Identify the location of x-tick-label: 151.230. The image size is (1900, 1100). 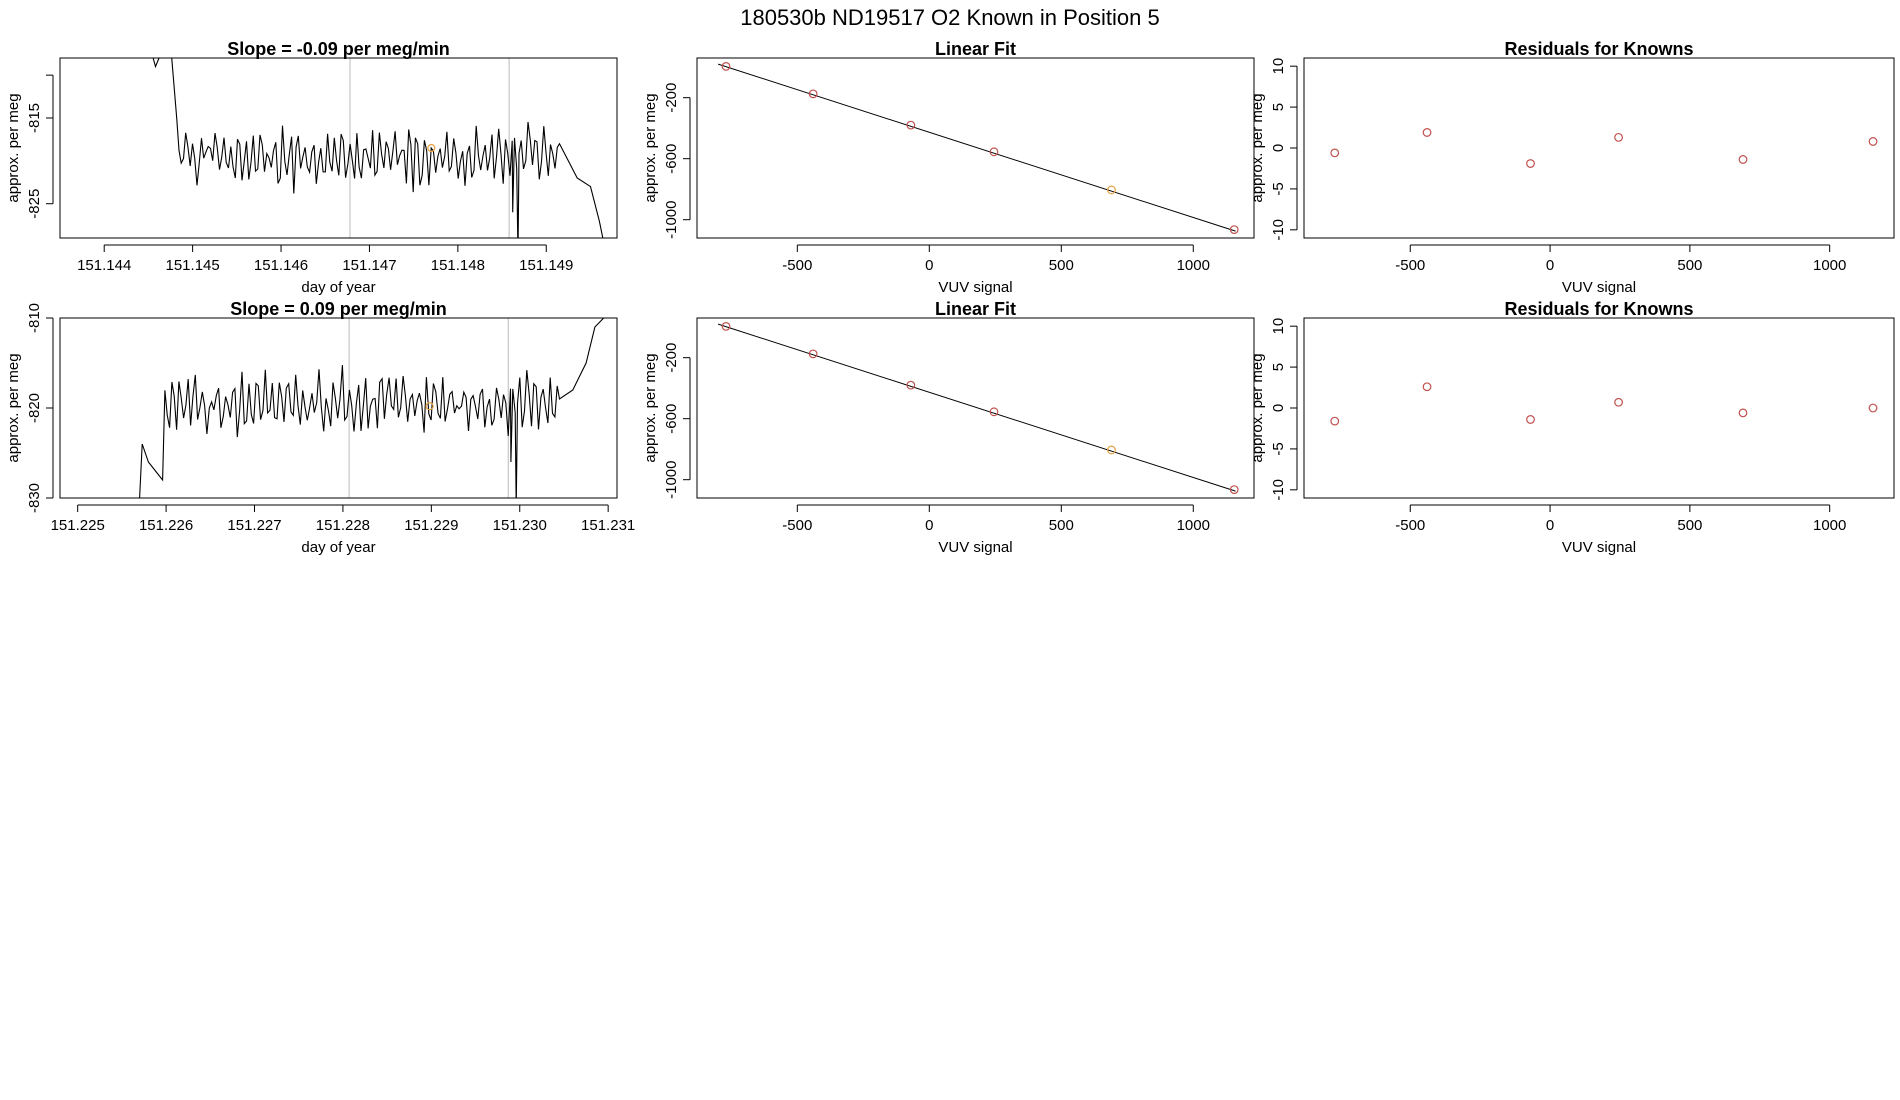
(520, 525).